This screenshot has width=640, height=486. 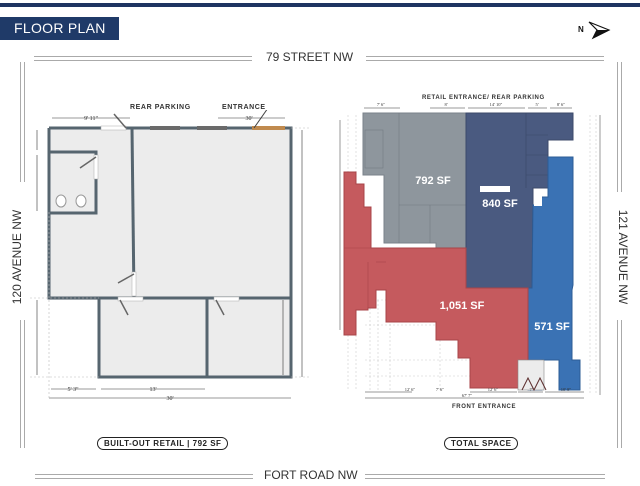 I want to click on rear-parking-caption: REAR PARKING, so click(x=160, y=107).